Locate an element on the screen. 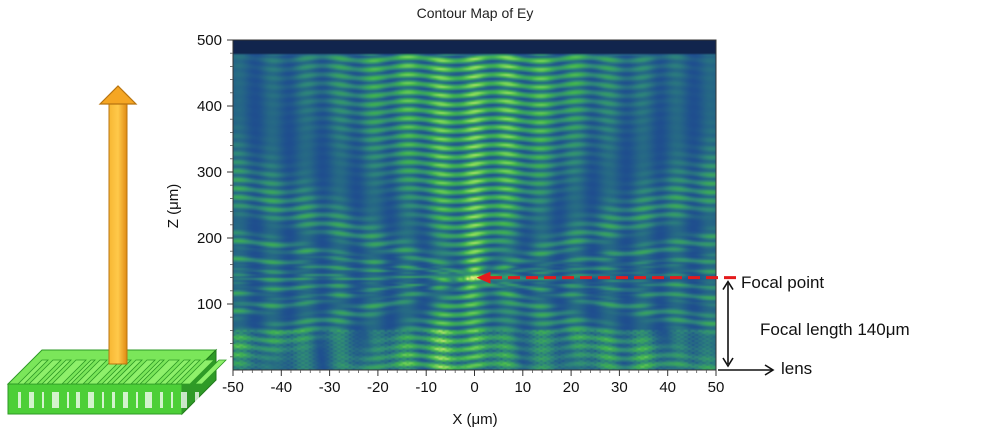 This screenshot has width=981, height=431. y-axis-label: Z (μm) is located at coordinates (173, 206).